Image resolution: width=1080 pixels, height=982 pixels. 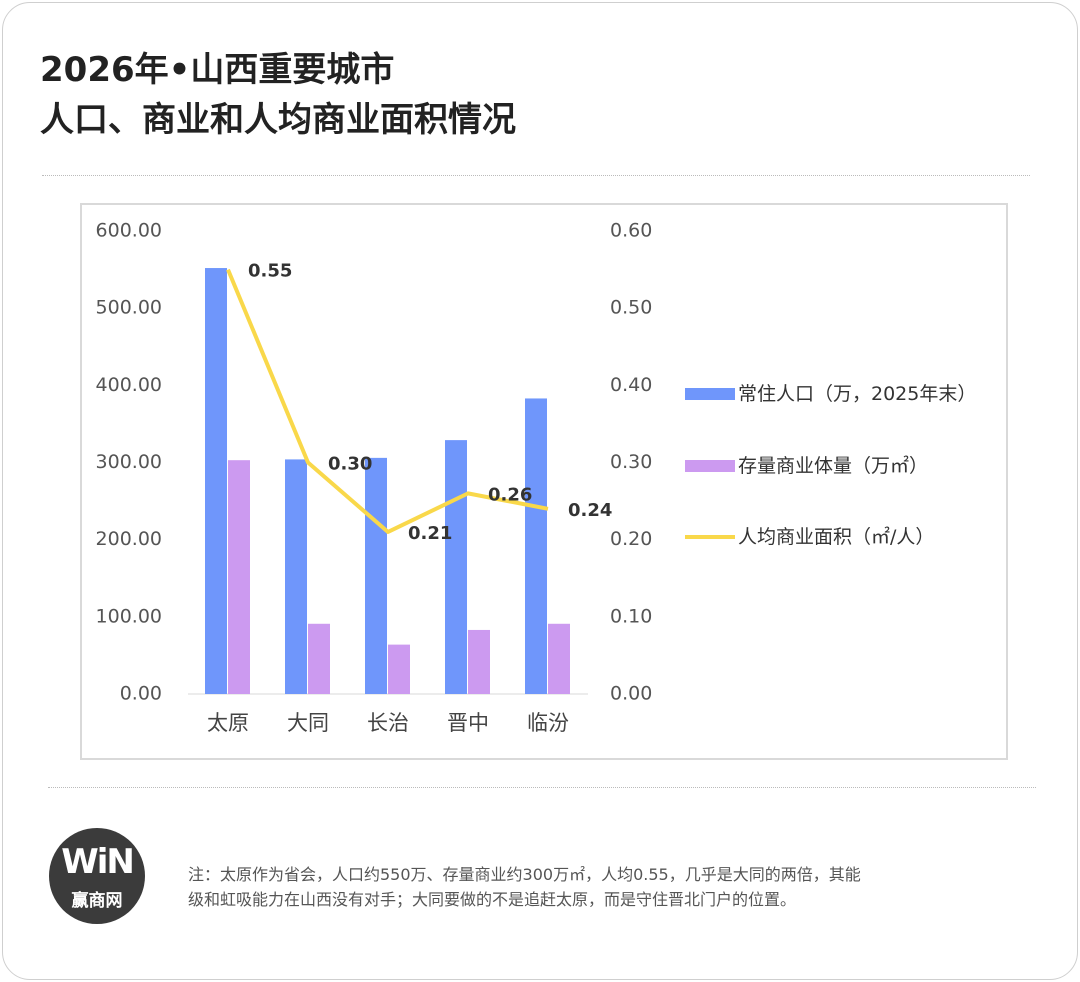 What do you see at coordinates (510, 494) in the screenshot?
I see `data-label: 0.26` at bounding box center [510, 494].